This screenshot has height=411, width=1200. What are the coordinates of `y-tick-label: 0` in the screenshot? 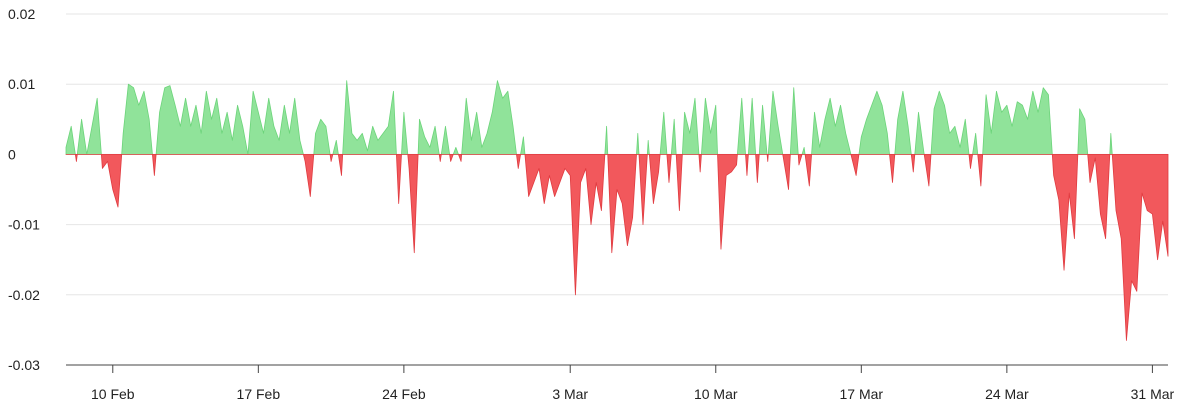 It's located at (12, 154).